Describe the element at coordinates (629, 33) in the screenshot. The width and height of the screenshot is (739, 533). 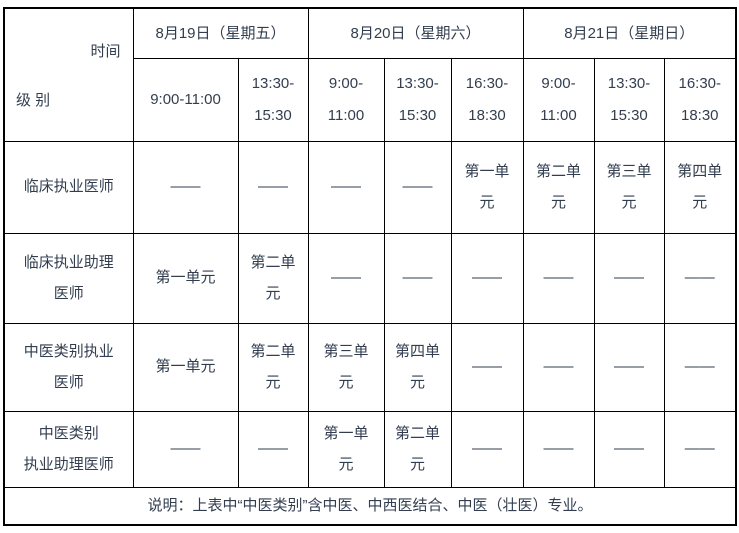
I see `day-header-sun: 8月21日（星期日）` at that location.